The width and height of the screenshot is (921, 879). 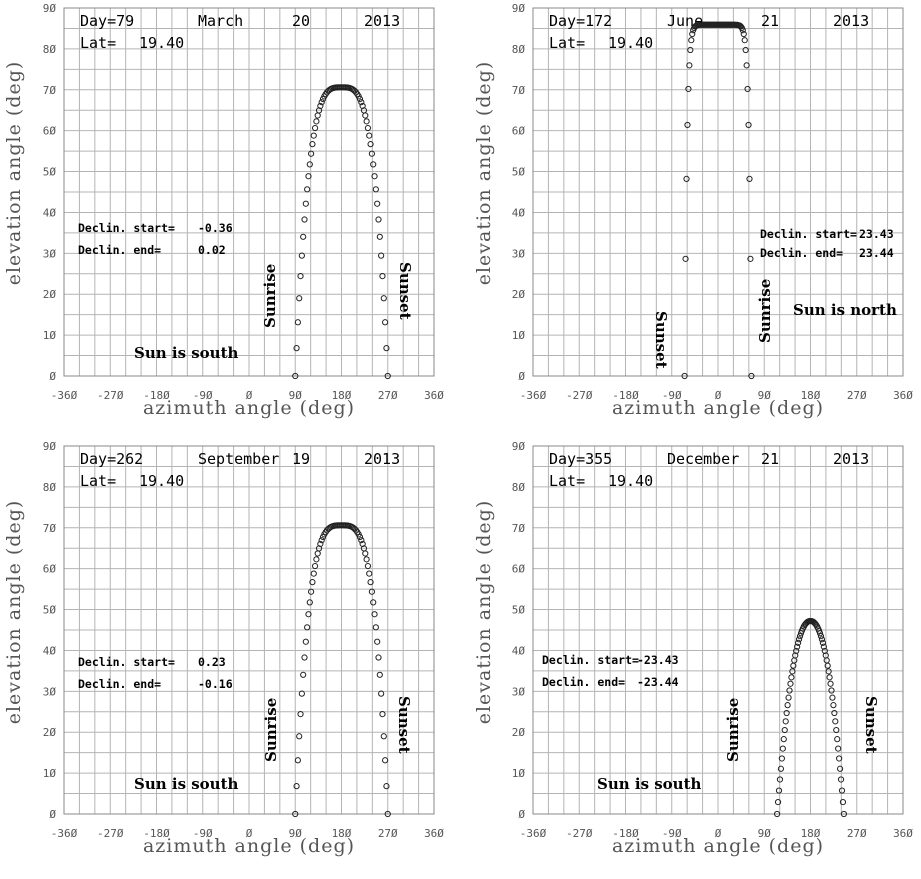 I want to click on x-tick-label: -36Ø, so click(x=64, y=395).